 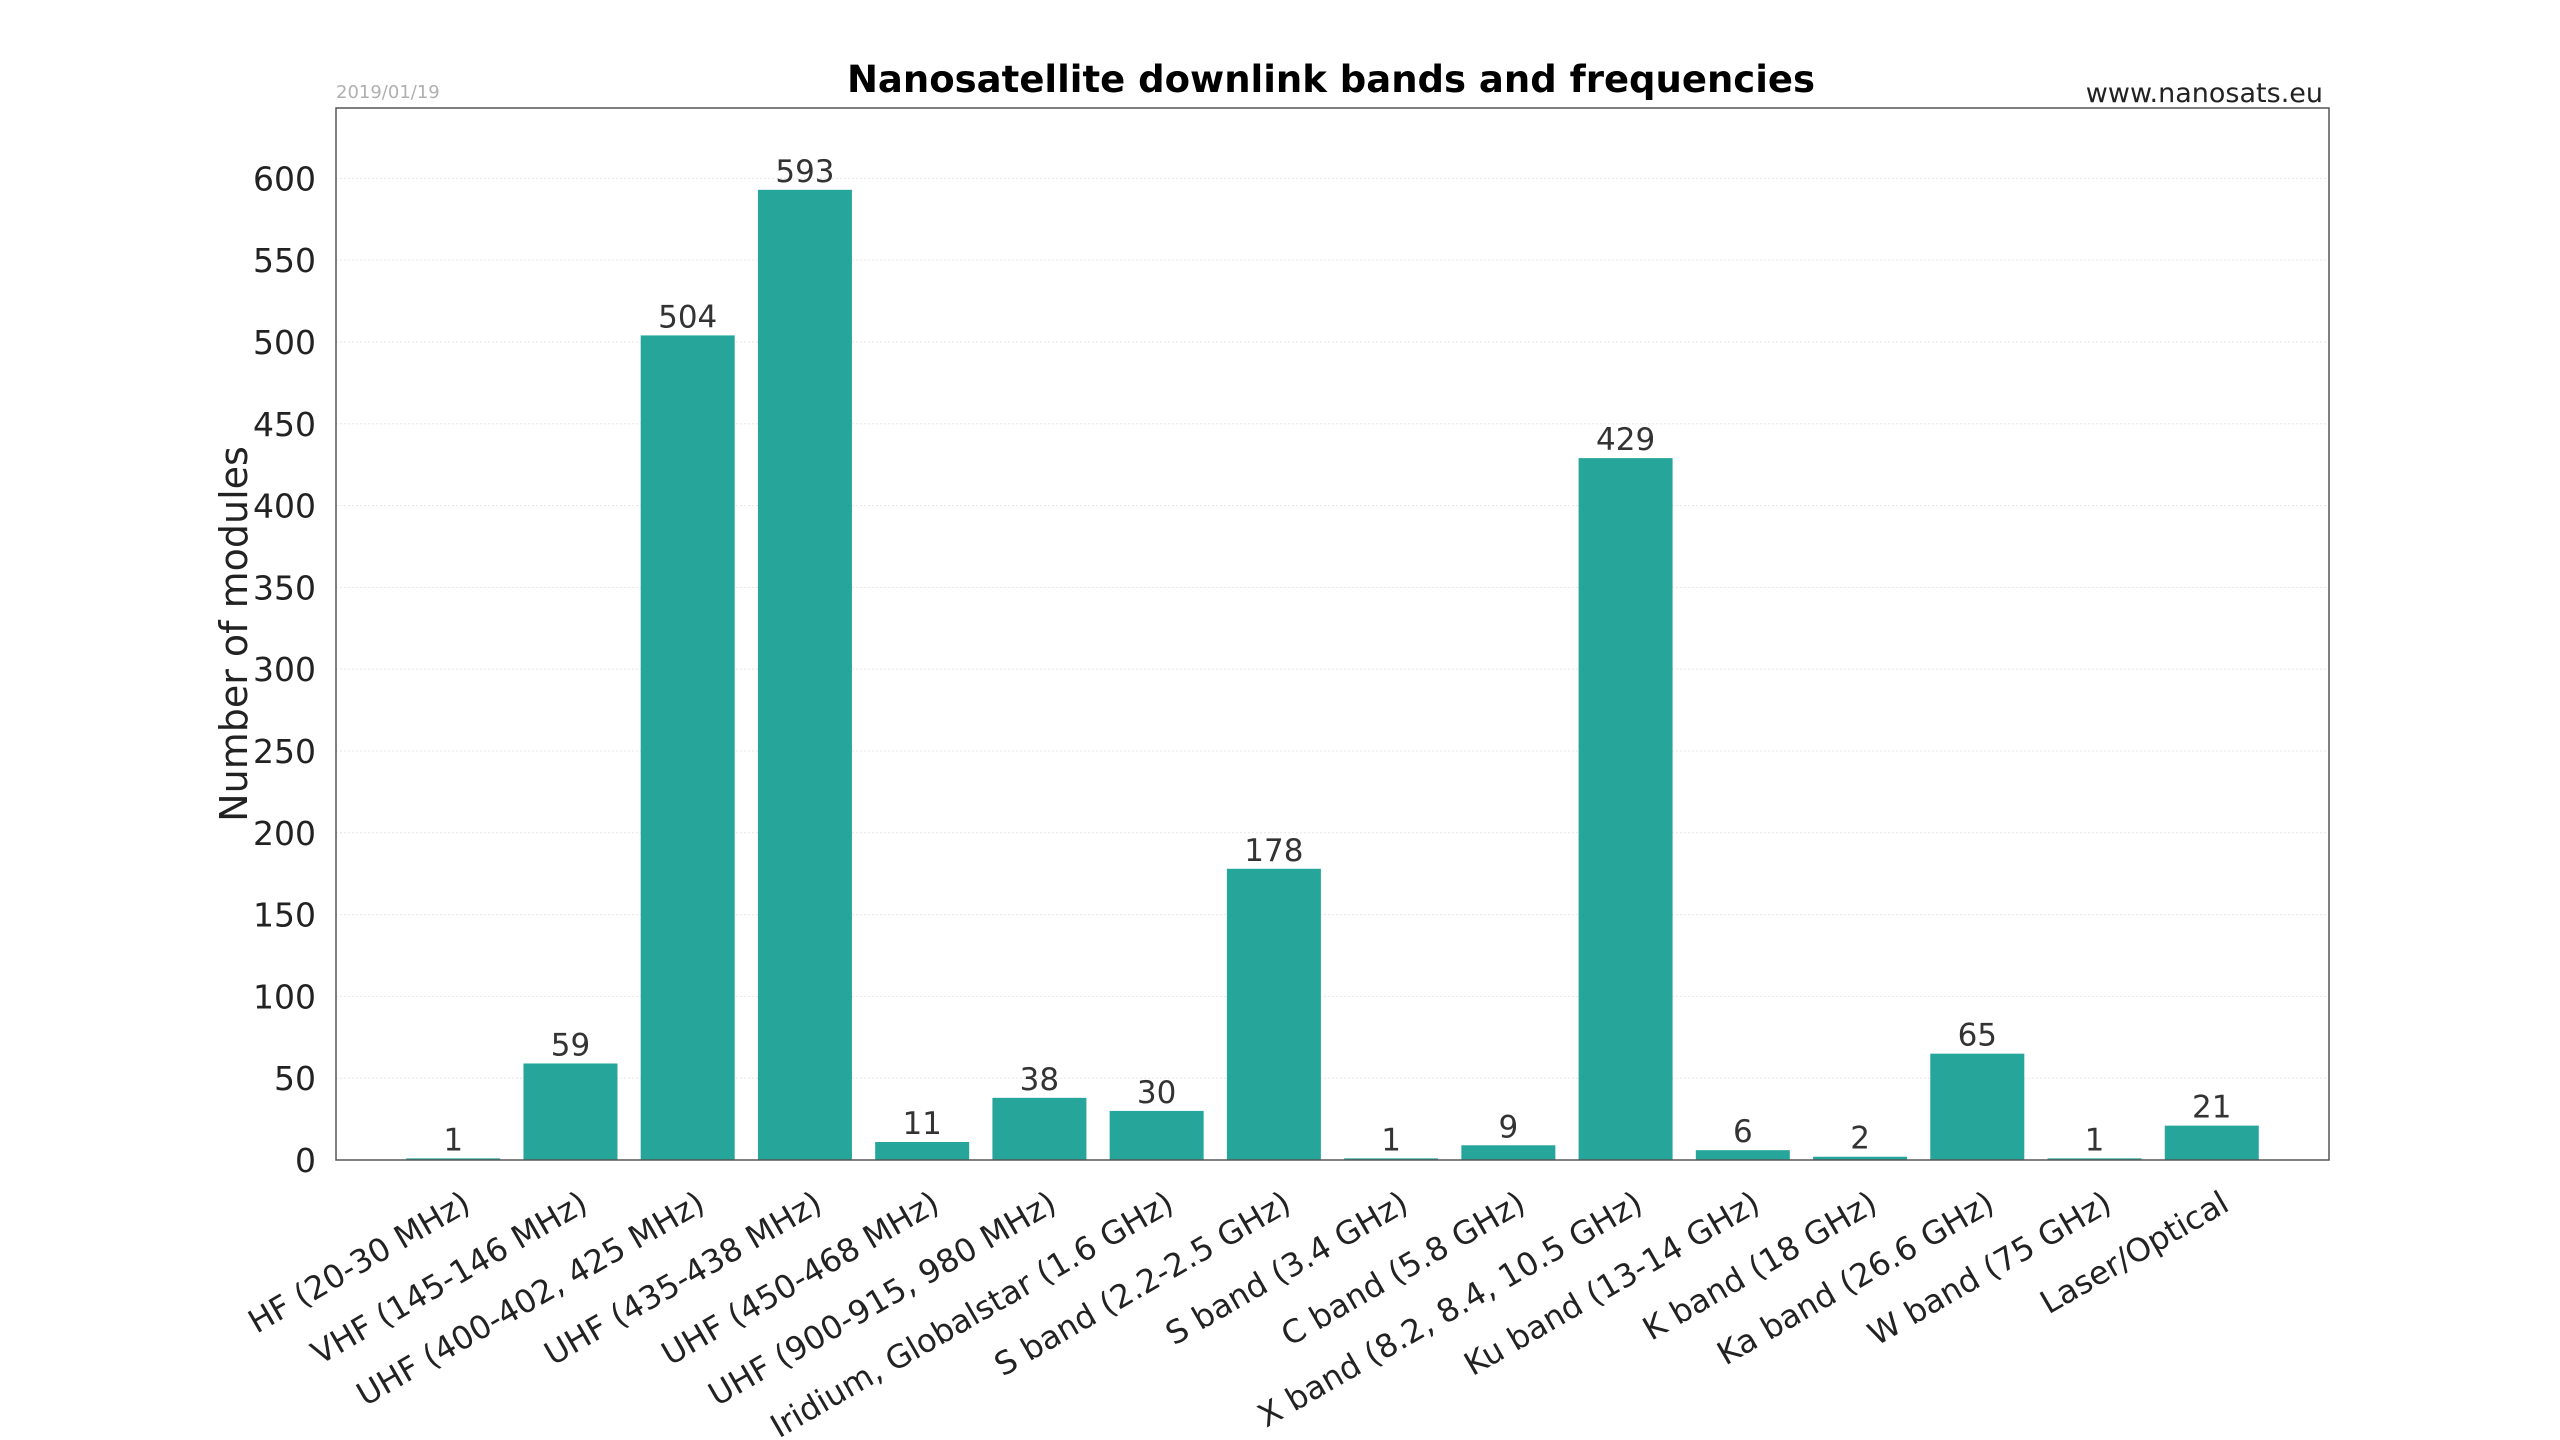 What do you see at coordinates (1273, 851) in the screenshot?
I see `data-label: 178` at bounding box center [1273, 851].